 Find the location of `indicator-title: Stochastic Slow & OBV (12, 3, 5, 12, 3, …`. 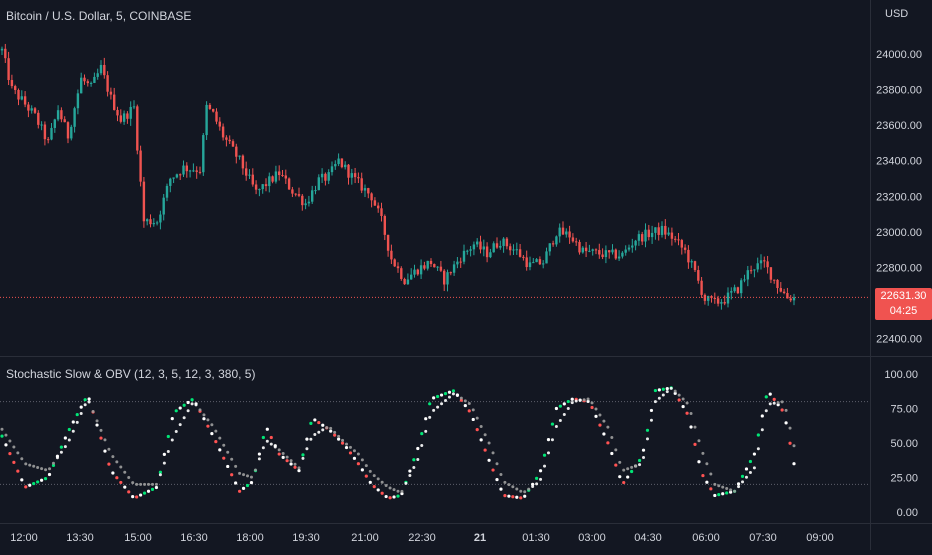

indicator-title: Stochastic Slow & OBV (12, 3, 5, 12, 3, … is located at coordinates (131, 374).